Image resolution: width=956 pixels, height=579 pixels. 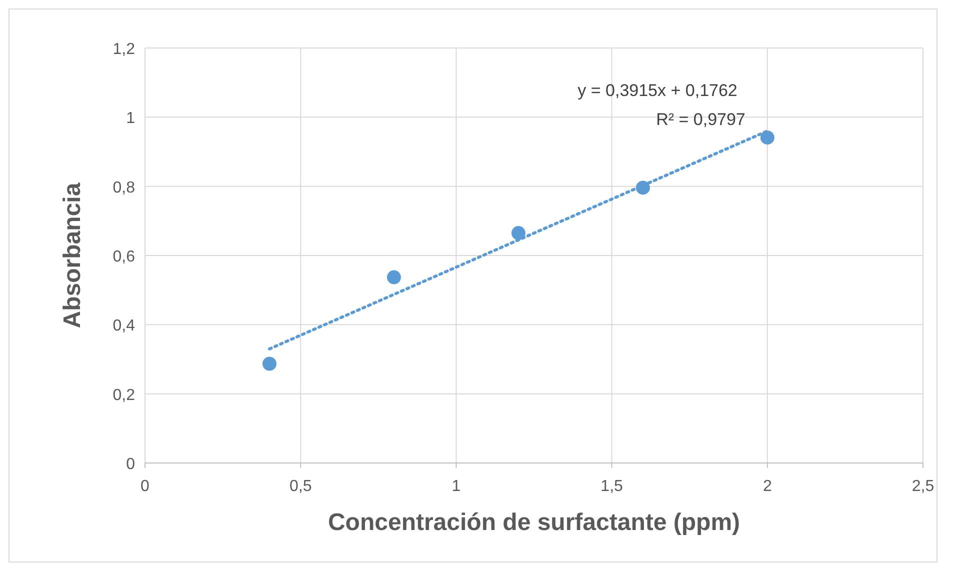 What do you see at coordinates (124, 49) in the screenshot?
I see `y-tick-label: 1,2` at bounding box center [124, 49].